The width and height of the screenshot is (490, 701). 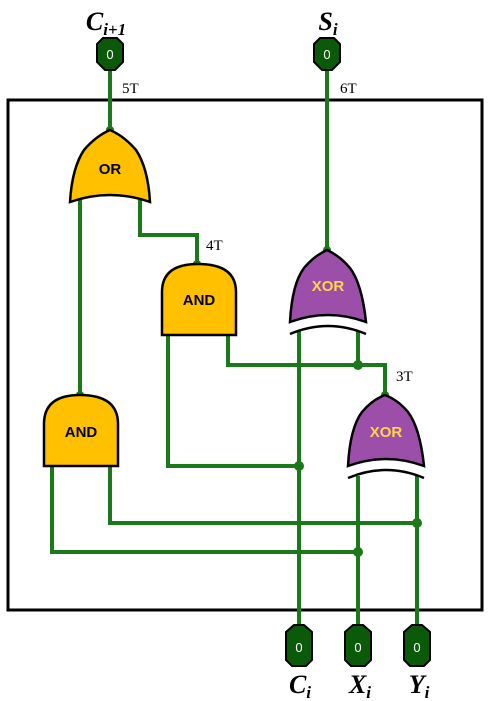 What do you see at coordinates (263, 494) in the screenshot?
I see `wire-yi-to-and` at bounding box center [263, 494].